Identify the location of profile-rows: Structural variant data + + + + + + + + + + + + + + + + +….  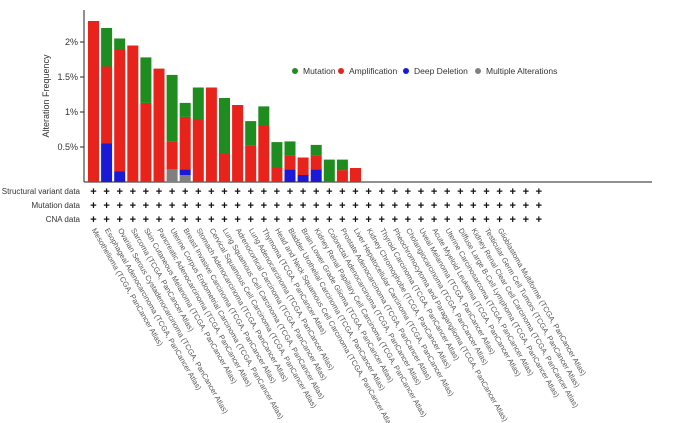
(272, 206).